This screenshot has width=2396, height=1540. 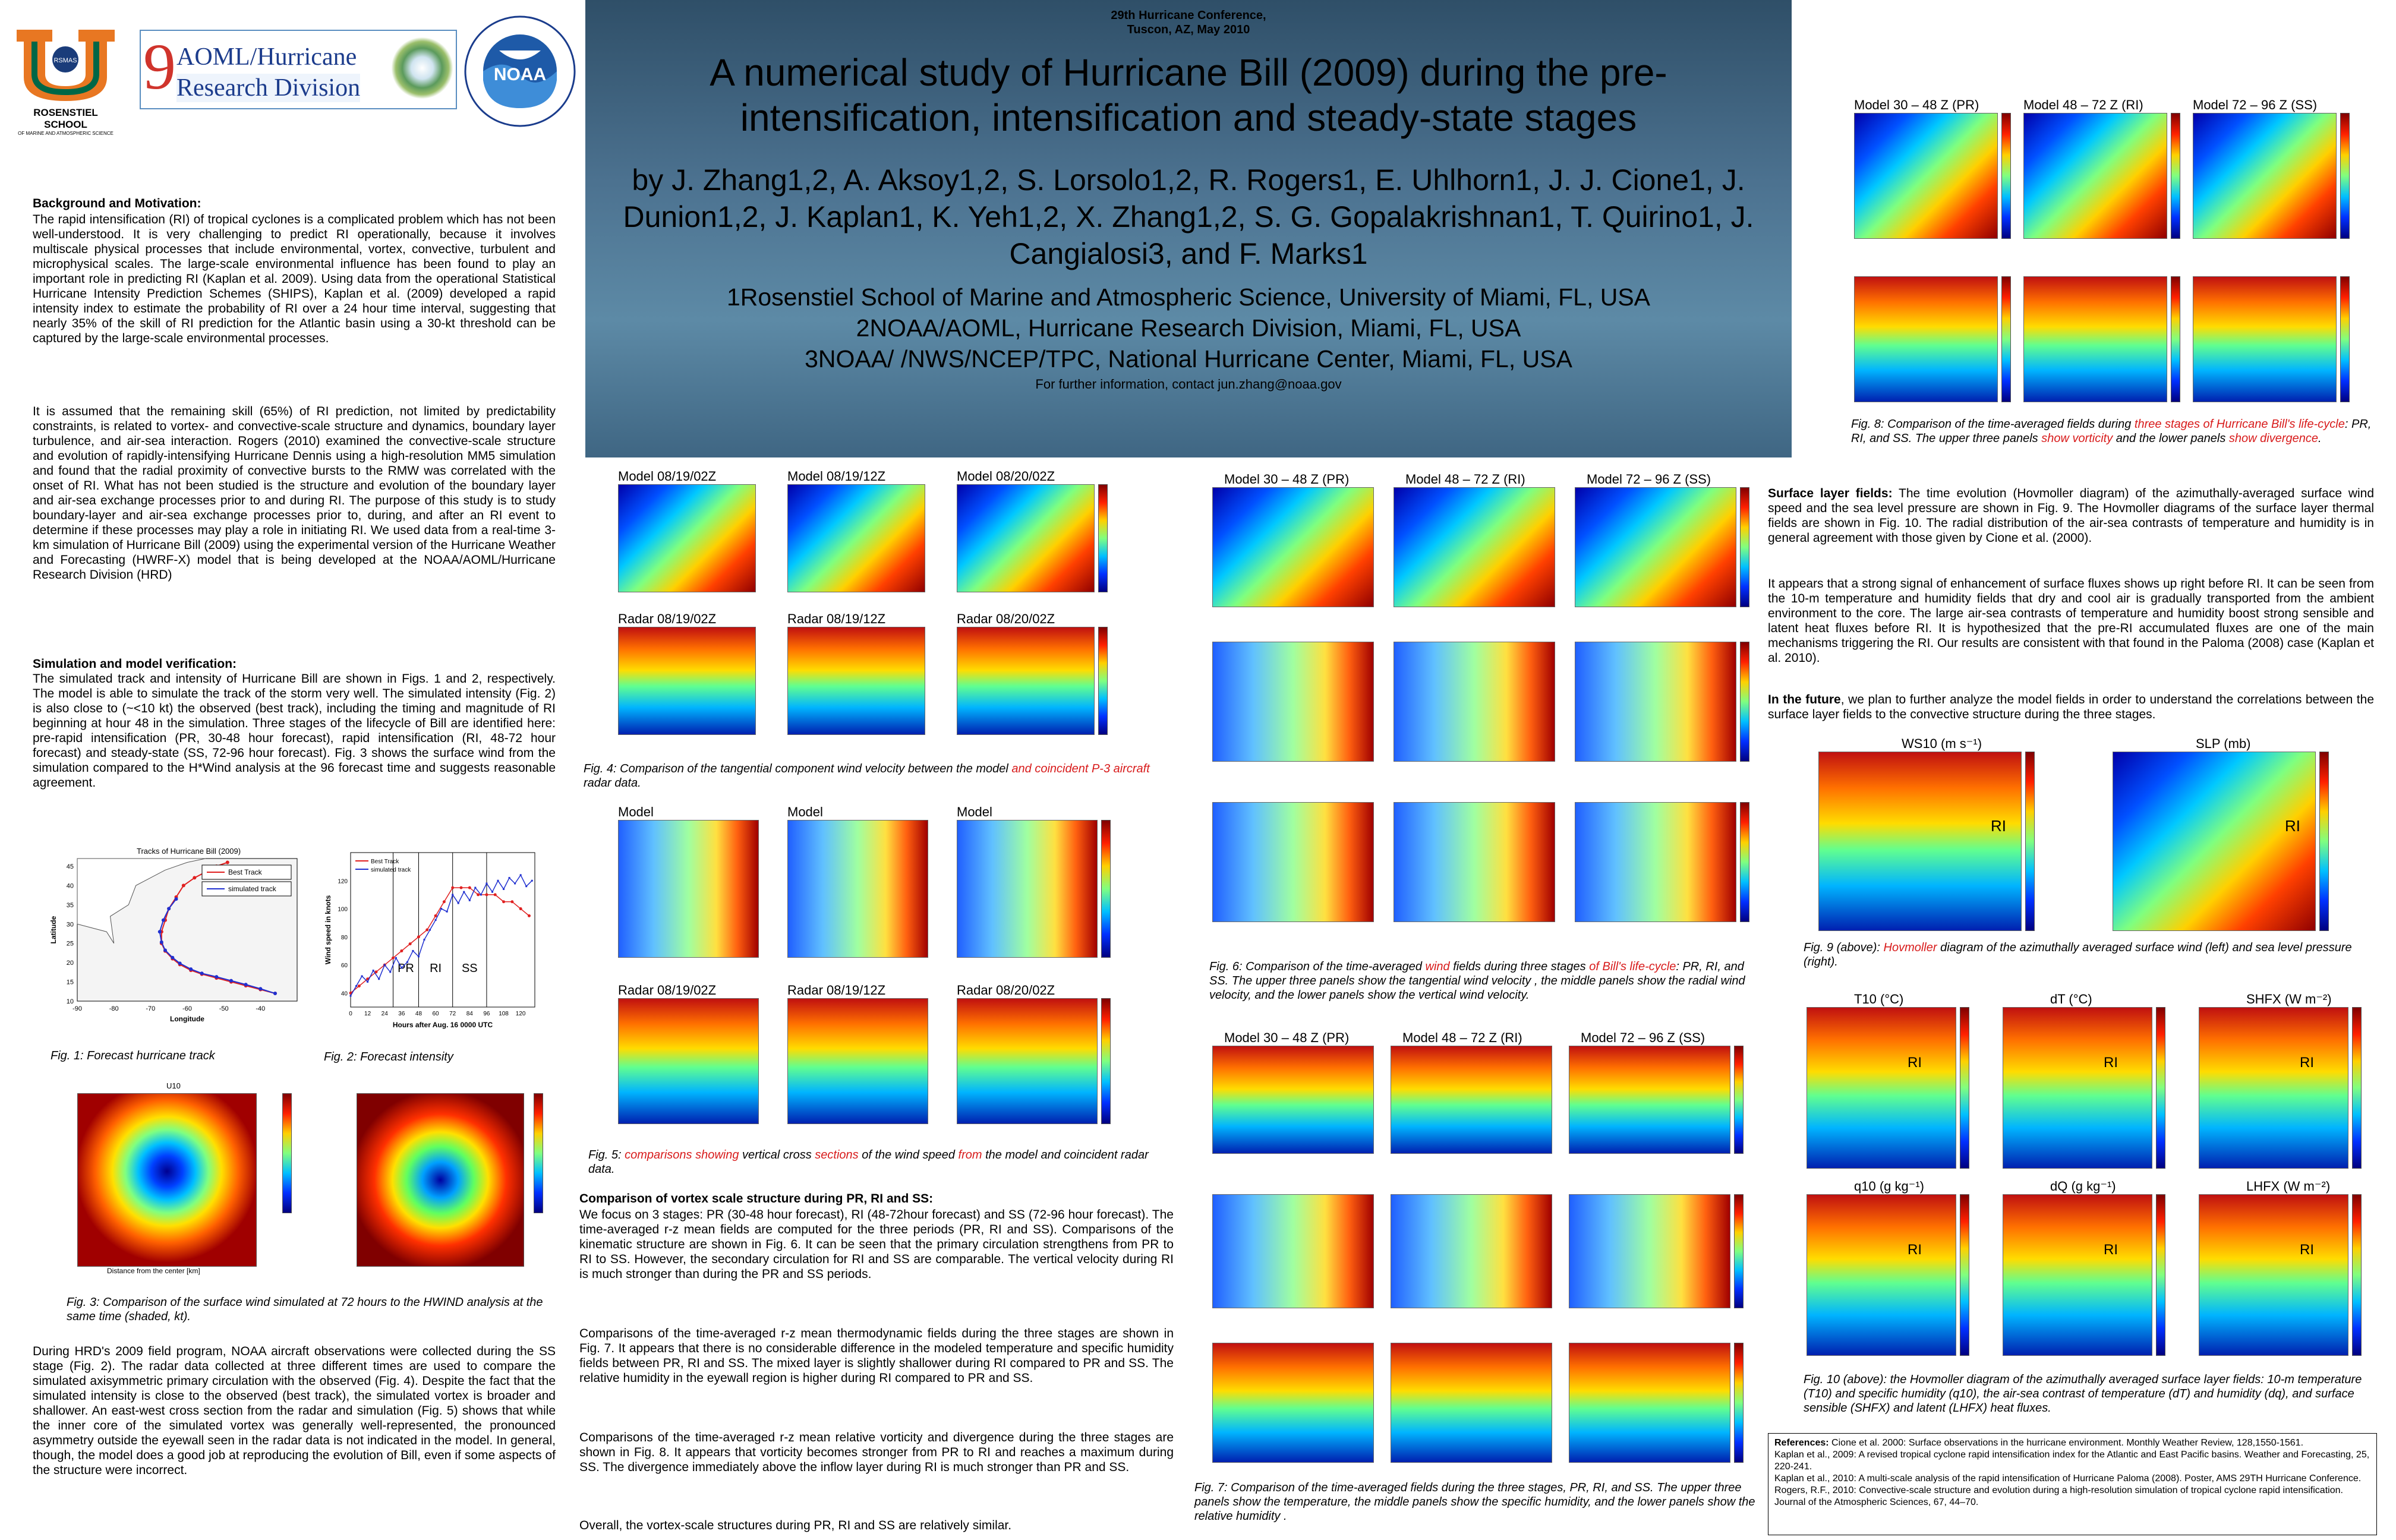 I want to click on fig9-panels: WS10 (m s⁻¹) SLP (mb) RI RI, so click(x=2086, y=838).